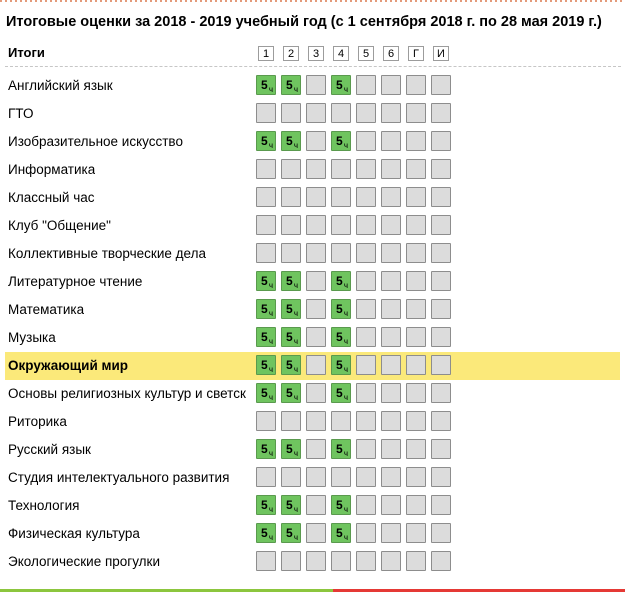 The height and width of the screenshot is (594, 625). I want to click on subject-row: Коллективные творческие дела, so click(312, 254).